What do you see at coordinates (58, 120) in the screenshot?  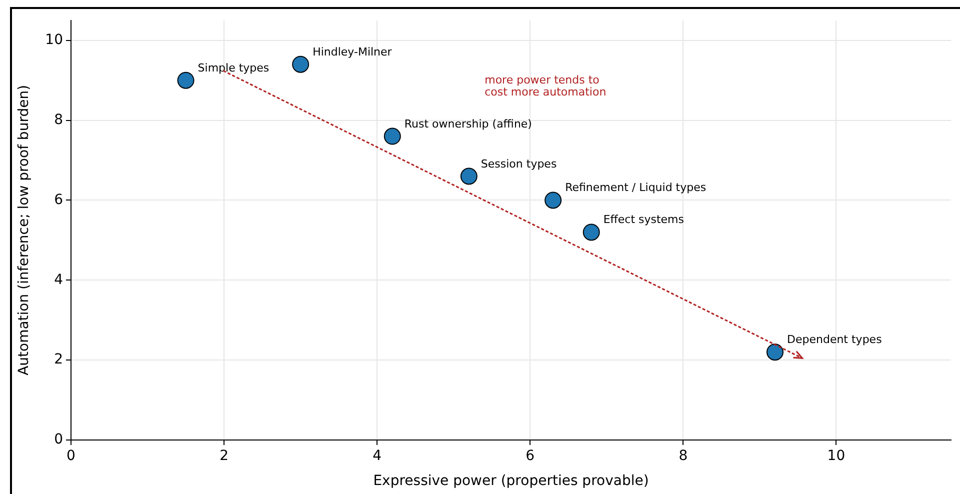 I see `y-tick-label: 8` at bounding box center [58, 120].